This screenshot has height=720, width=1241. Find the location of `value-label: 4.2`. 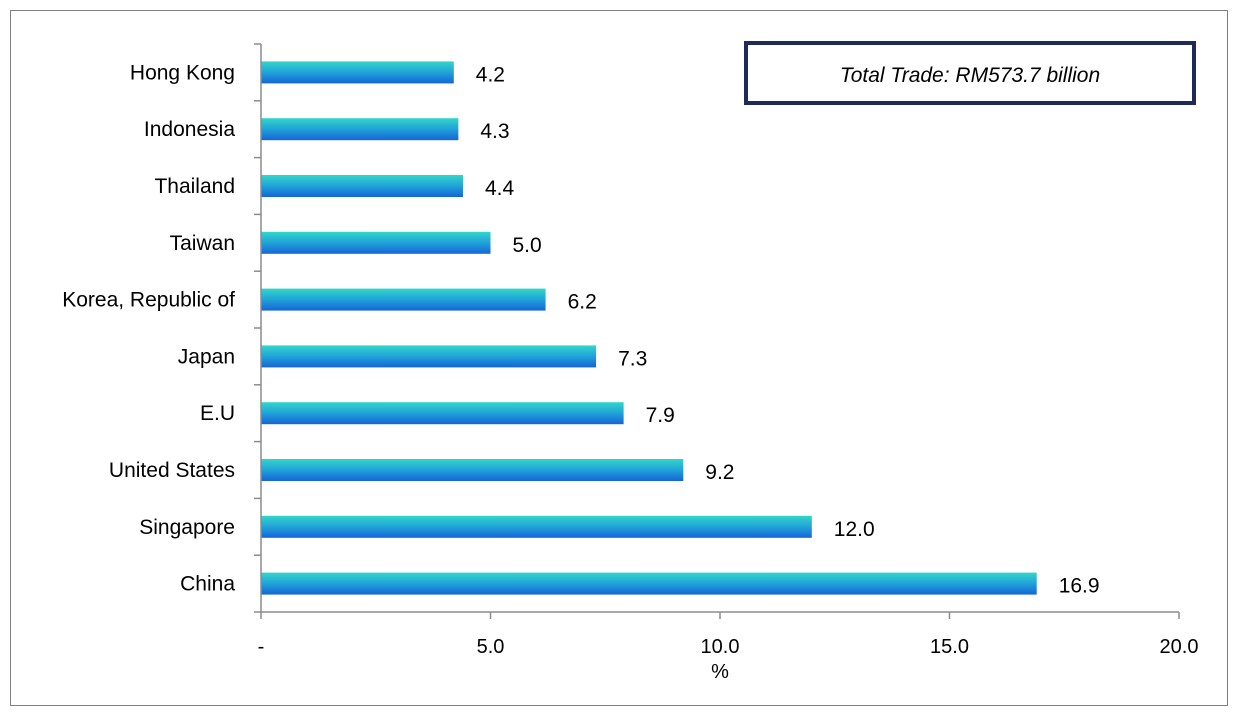

value-label: 4.2 is located at coordinates (490, 74).